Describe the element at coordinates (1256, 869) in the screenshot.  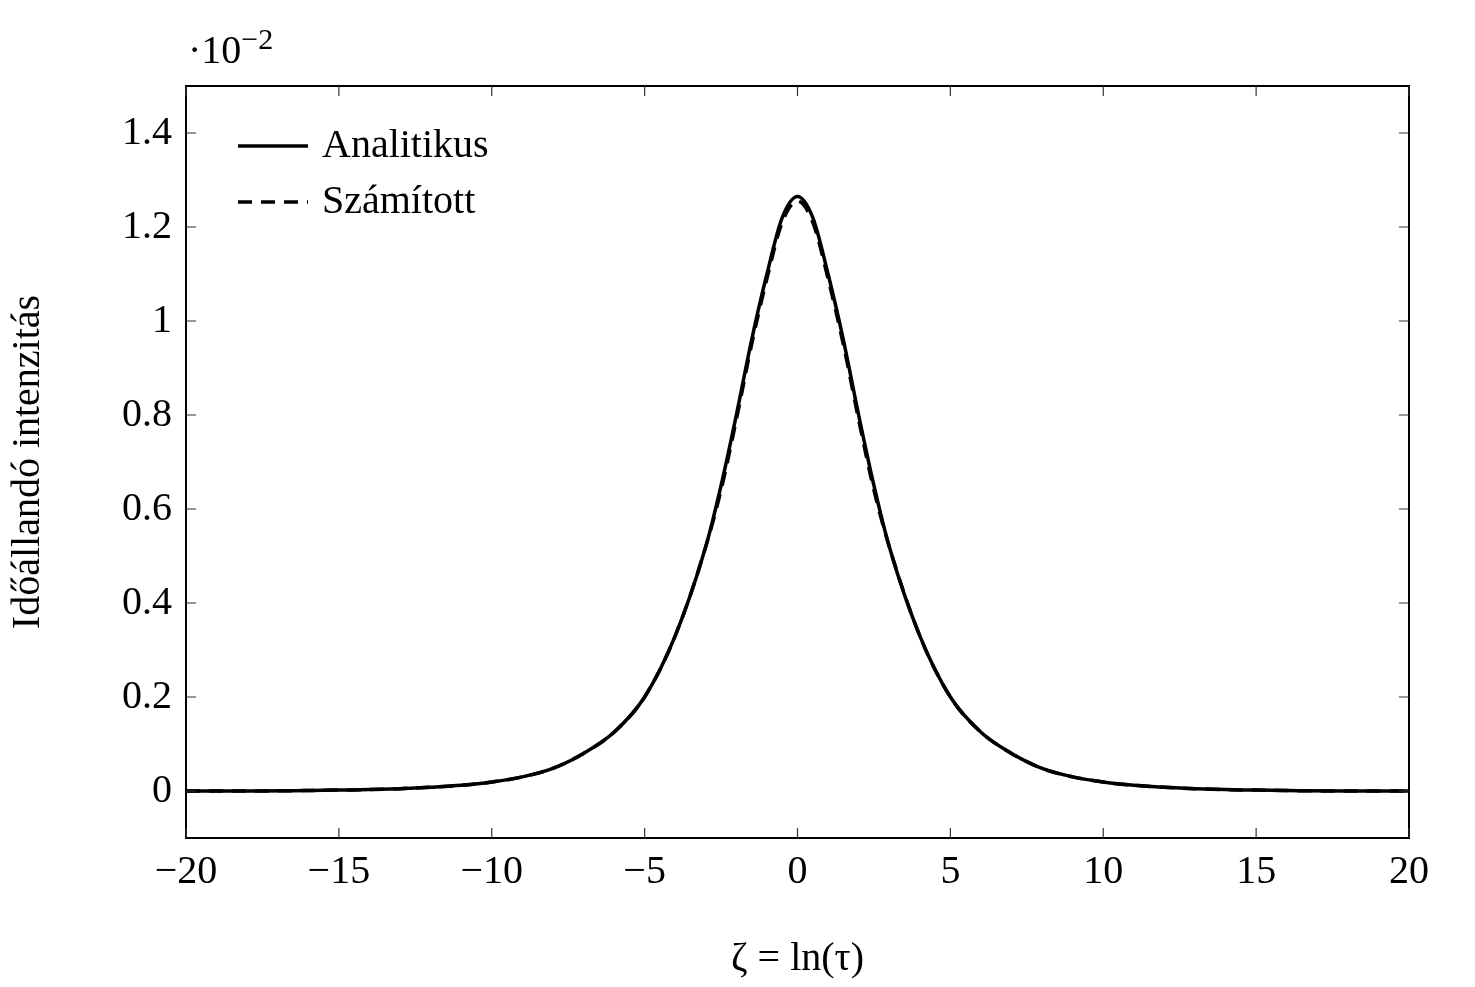
I see `x-tick-label: 15` at that location.